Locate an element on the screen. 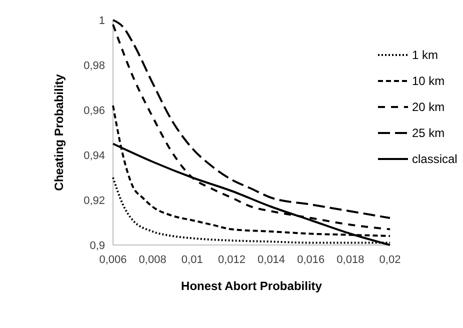  x-tick-label: 0,012 is located at coordinates (232, 260).